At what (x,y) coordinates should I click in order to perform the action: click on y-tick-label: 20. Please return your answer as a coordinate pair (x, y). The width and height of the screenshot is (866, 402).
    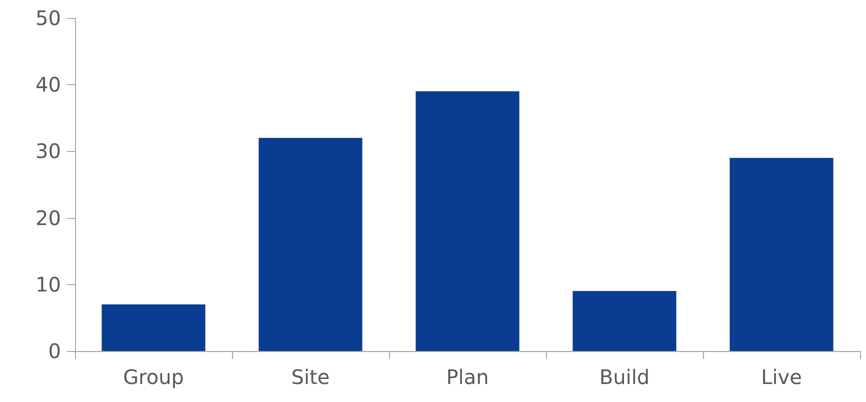
    Looking at the image, I should click on (48, 218).